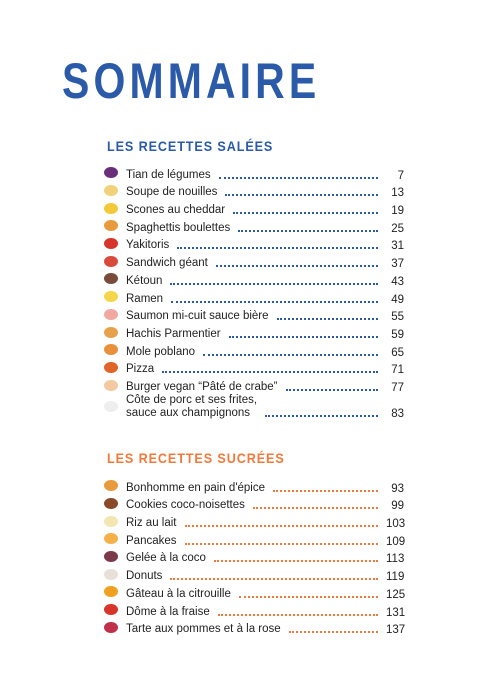 The image size is (480, 675). What do you see at coordinates (397, 193) in the screenshot?
I see `page-number: 13` at bounding box center [397, 193].